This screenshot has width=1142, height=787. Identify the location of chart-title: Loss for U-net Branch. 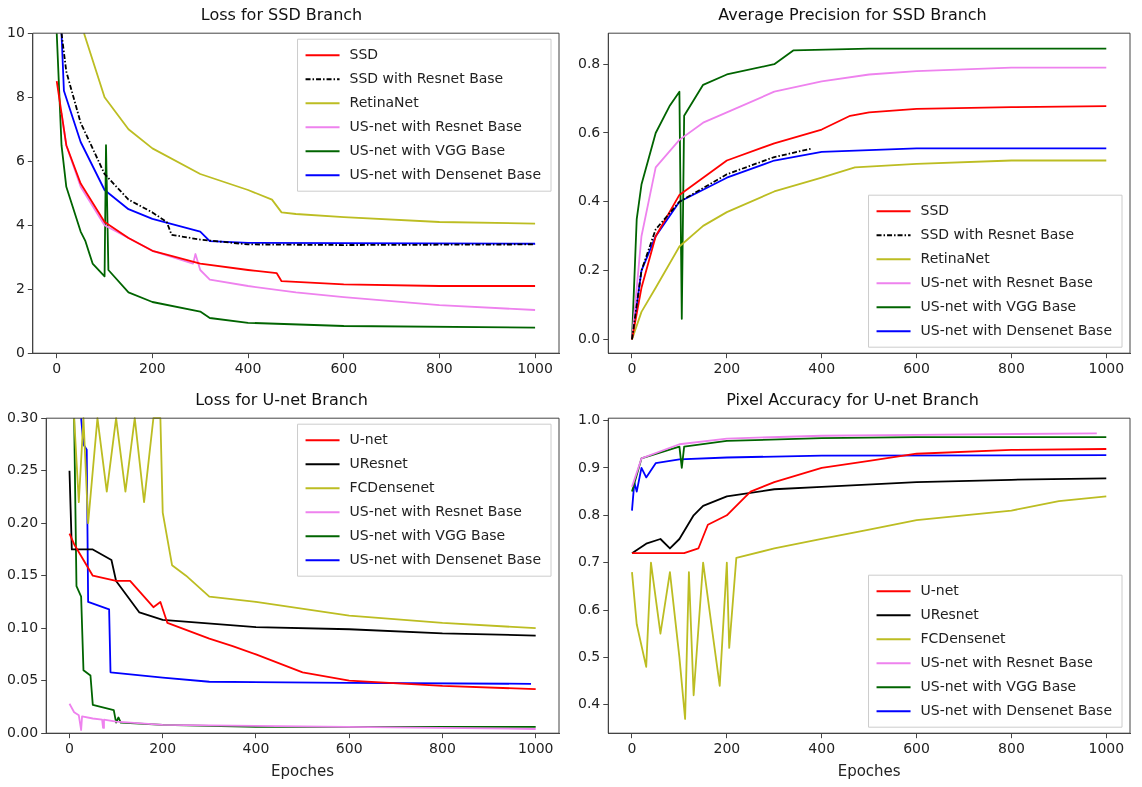
(281, 399).